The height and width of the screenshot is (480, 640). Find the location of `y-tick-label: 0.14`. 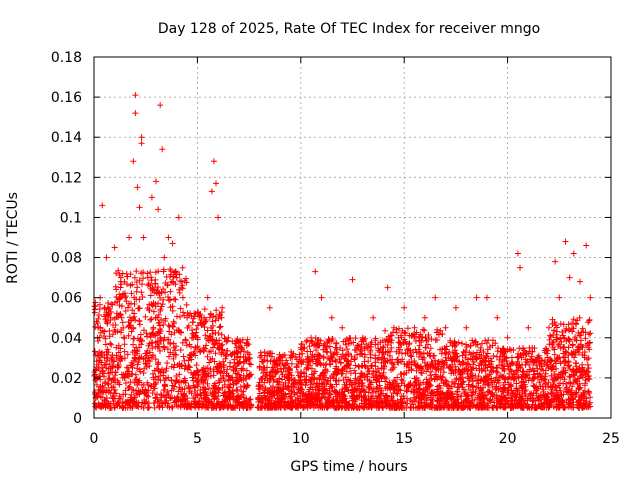

y-tick-label: 0.14 is located at coordinates (66, 138).